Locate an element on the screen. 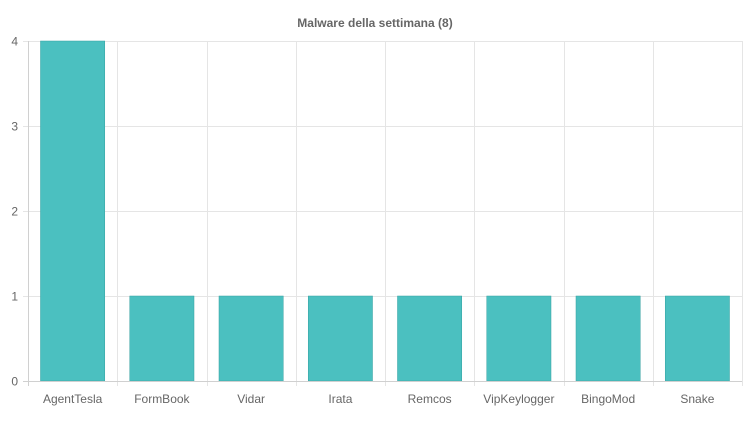  x-tick-label: Remcos is located at coordinates (430, 399).